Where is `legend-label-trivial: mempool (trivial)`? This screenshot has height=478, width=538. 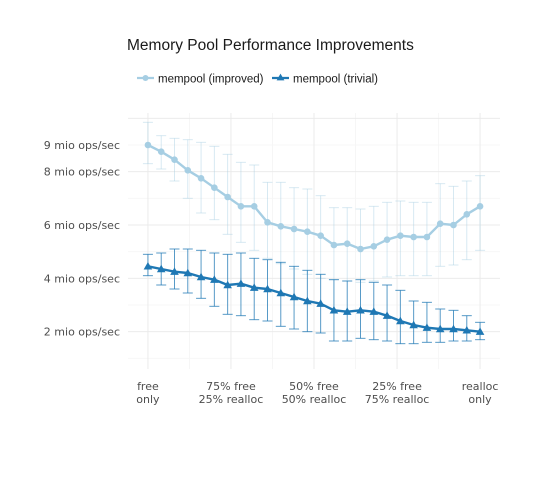 legend-label-trivial: mempool (trivial) is located at coordinates (335, 80).